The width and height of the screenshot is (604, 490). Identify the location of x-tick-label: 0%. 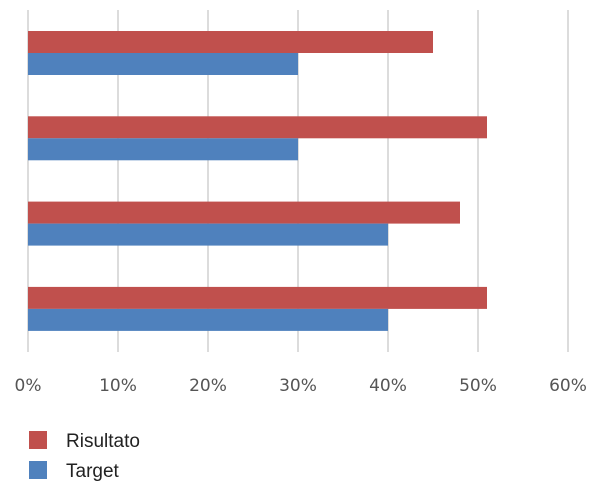
(28, 386).